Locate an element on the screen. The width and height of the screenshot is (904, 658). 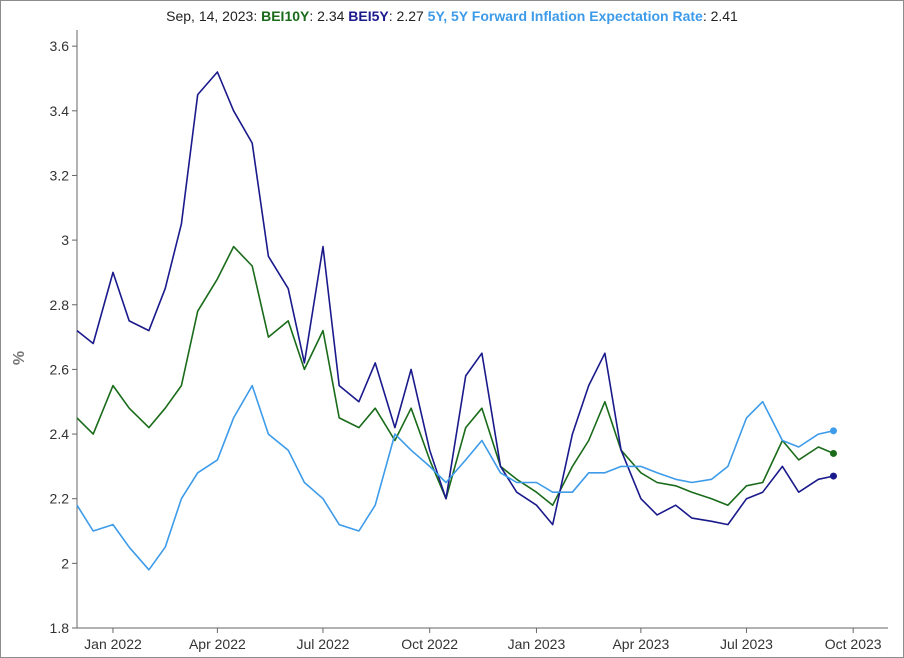
x-tick-label: Oct 2022 is located at coordinates (429, 644).